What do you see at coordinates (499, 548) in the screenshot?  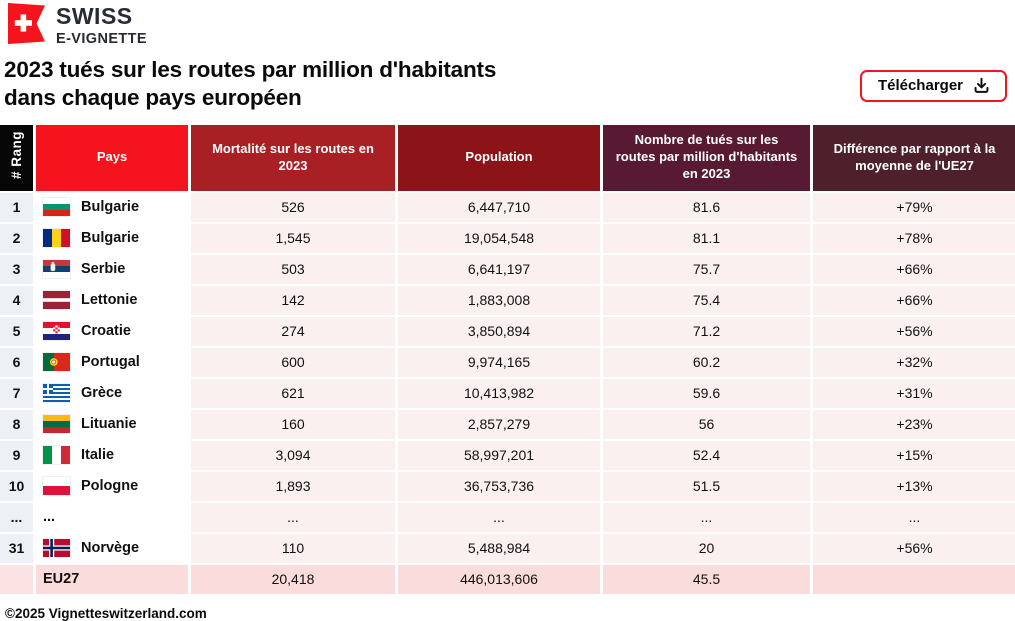 I see `population-cell: 5,488,984` at bounding box center [499, 548].